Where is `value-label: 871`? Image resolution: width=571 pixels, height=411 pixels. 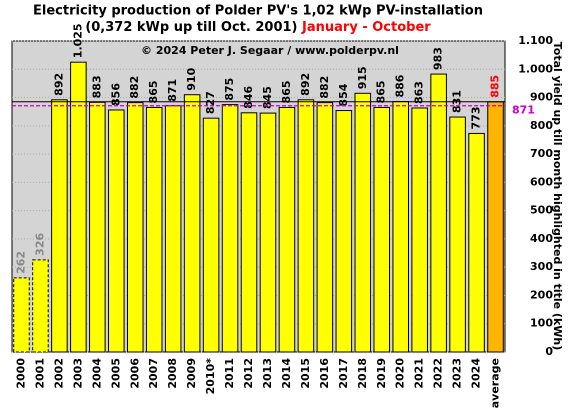
value-label: 871 is located at coordinates (172, 90).